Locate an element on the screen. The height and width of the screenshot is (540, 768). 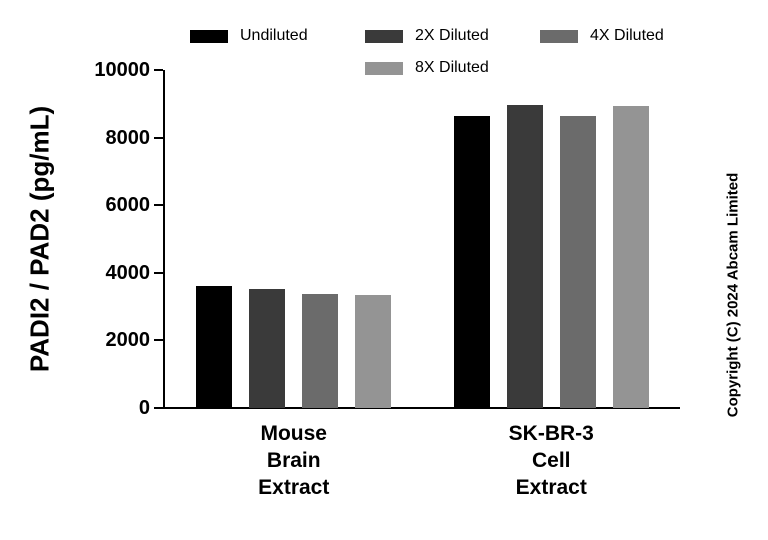
y-tick-label: 2000 is located at coordinates (128, 340).